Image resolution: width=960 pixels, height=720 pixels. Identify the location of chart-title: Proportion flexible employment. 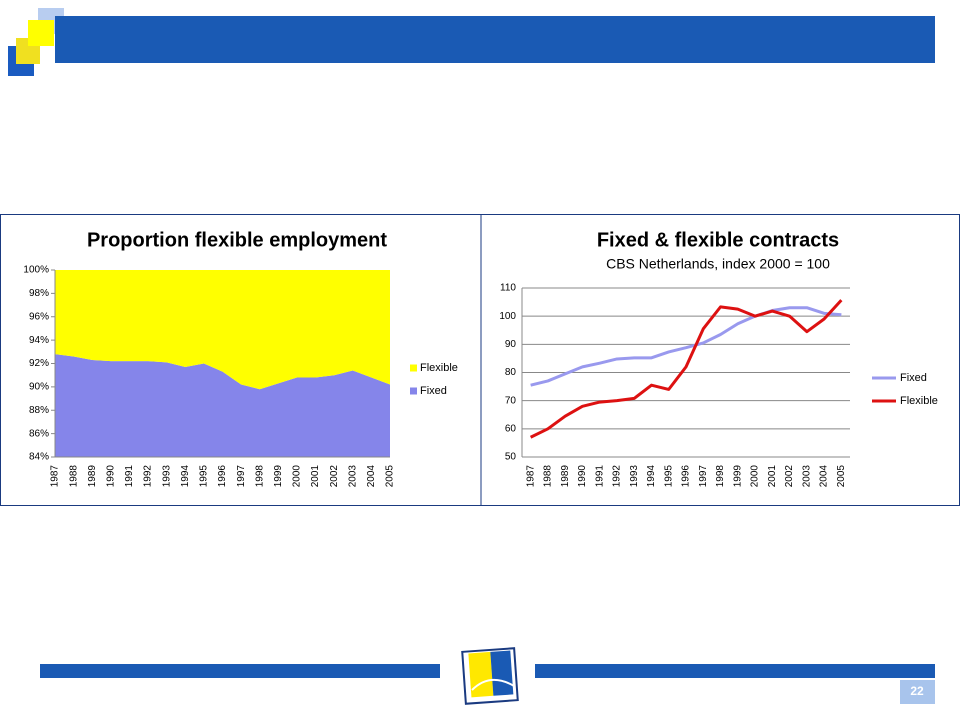
(237, 240).